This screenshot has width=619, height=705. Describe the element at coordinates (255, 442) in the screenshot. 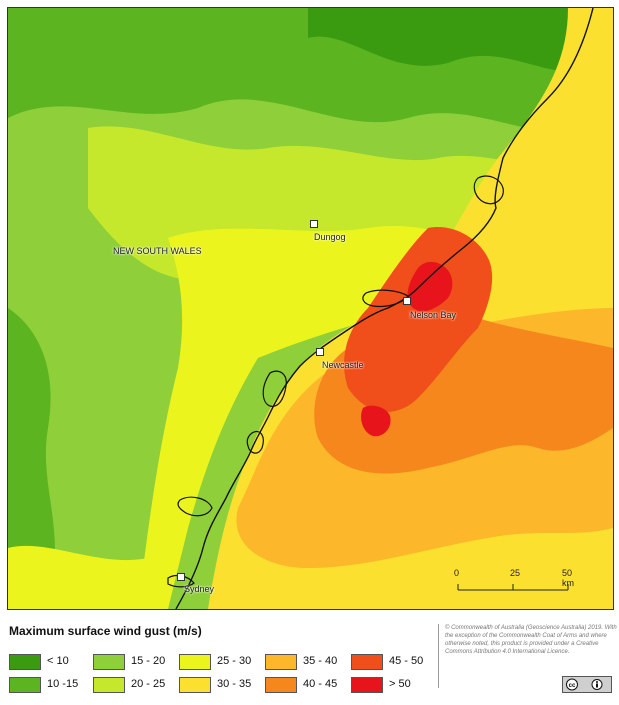

I see `estuary-tuggerah` at that location.